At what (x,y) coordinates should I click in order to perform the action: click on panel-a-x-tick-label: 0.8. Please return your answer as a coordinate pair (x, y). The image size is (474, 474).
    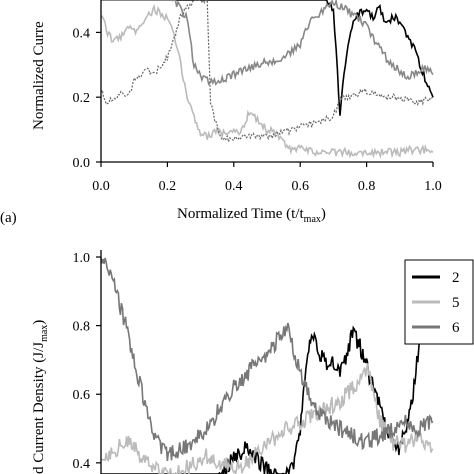
    Looking at the image, I should click on (367, 186).